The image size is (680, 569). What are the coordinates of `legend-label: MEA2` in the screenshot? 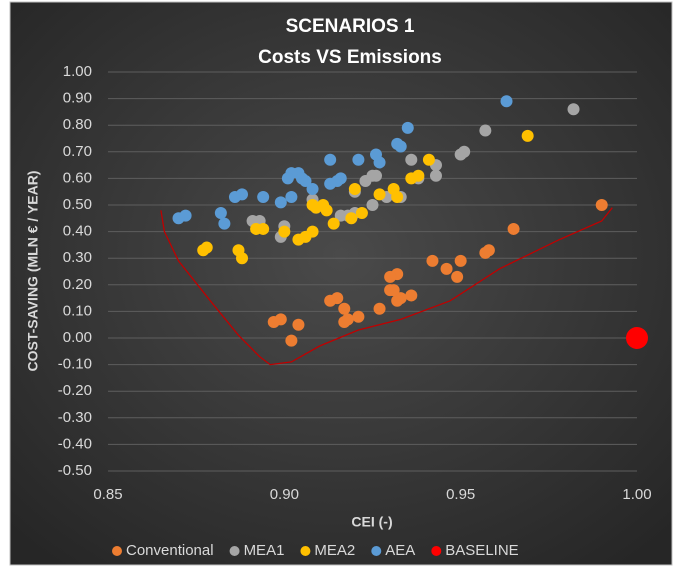 It's located at (334, 550).